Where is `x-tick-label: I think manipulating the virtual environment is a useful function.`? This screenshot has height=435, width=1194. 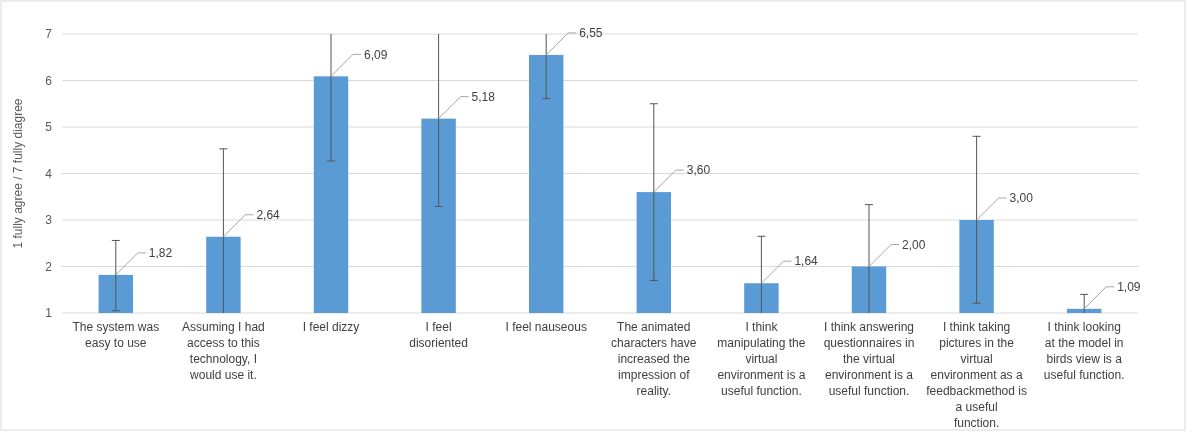
x-tick-label: I think manipulating the virtual environment is a useful function. is located at coordinates (761, 359).